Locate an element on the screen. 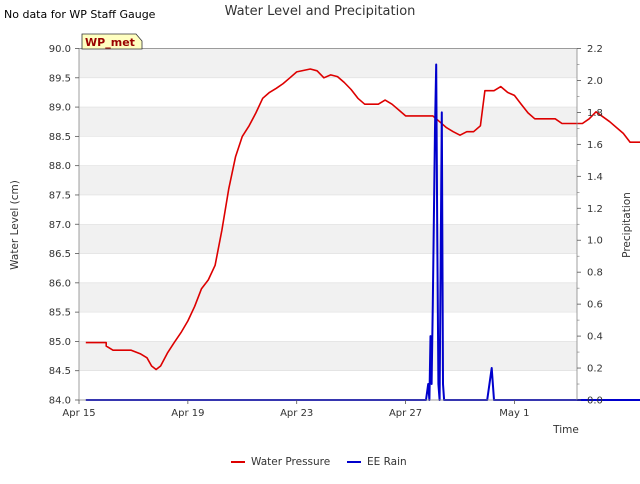 Image resolution: width=640 pixels, height=484 pixels. x-tick-label: Apr 23 is located at coordinates (296, 413).